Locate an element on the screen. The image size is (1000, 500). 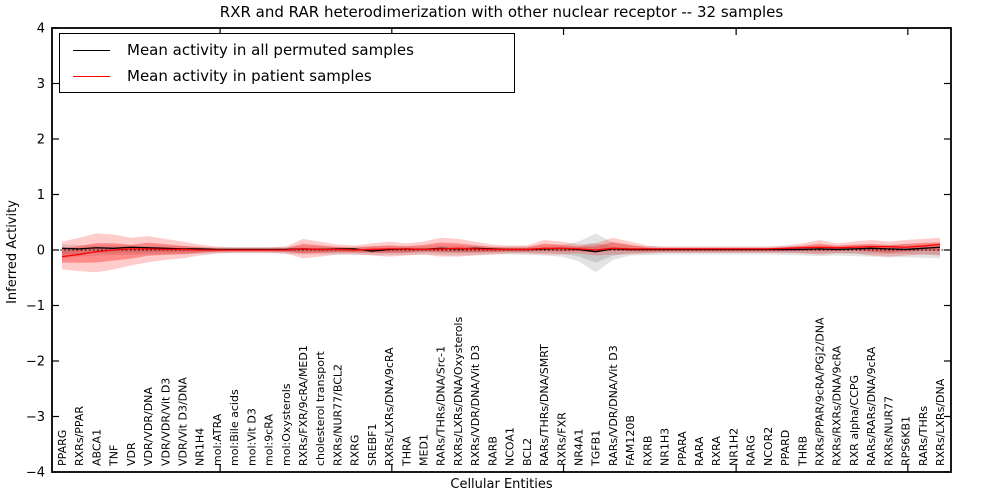
x-category-label: NR1H4 is located at coordinates (200, 447).